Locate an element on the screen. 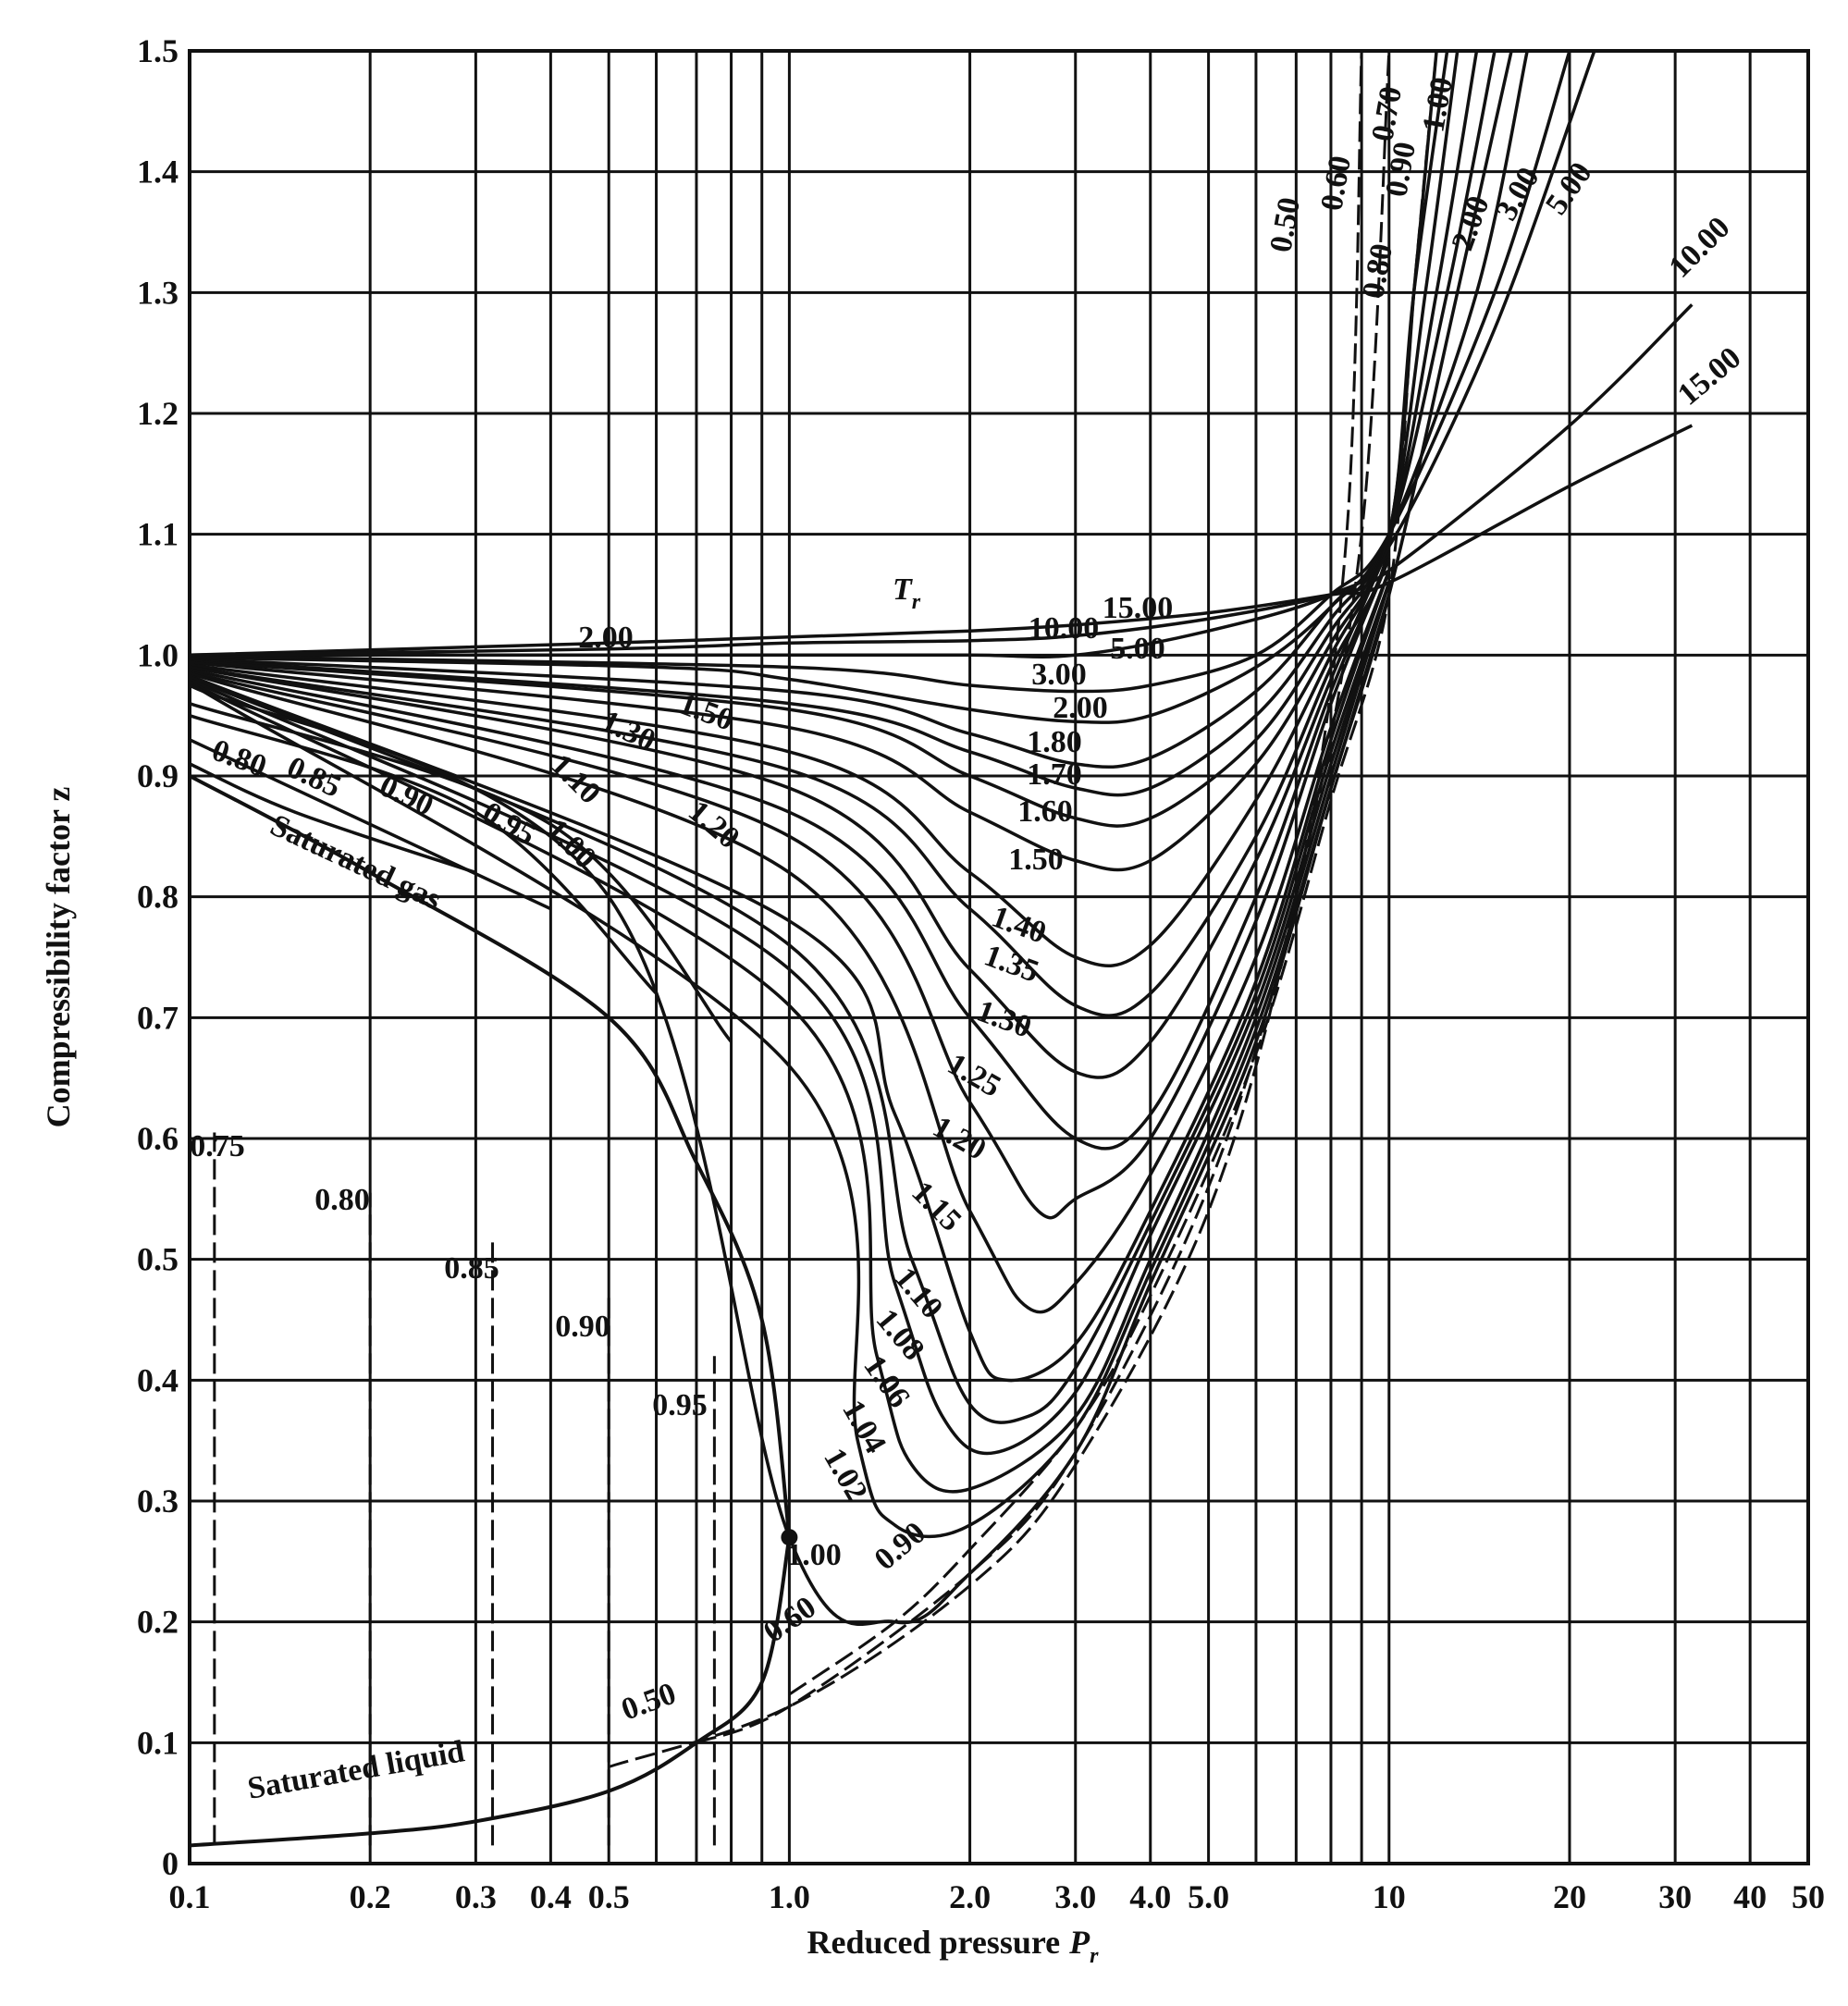  isotherm-label: 0.90 is located at coordinates (900, 1547).